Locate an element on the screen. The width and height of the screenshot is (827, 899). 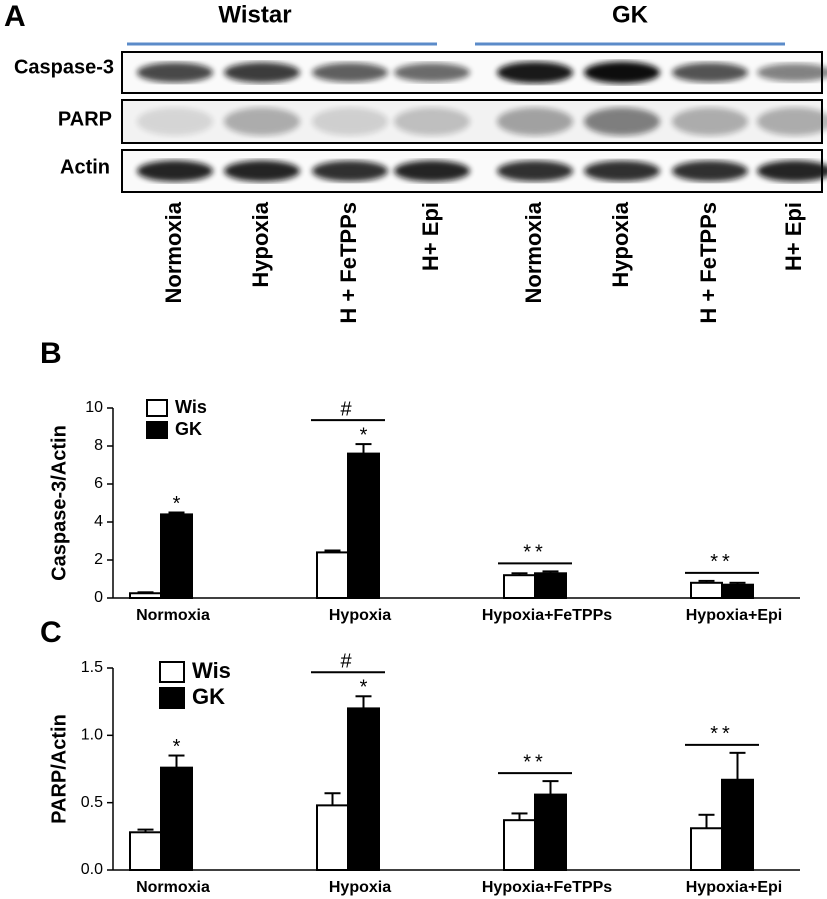
group-label: Wistar is located at coordinates (254, 14).